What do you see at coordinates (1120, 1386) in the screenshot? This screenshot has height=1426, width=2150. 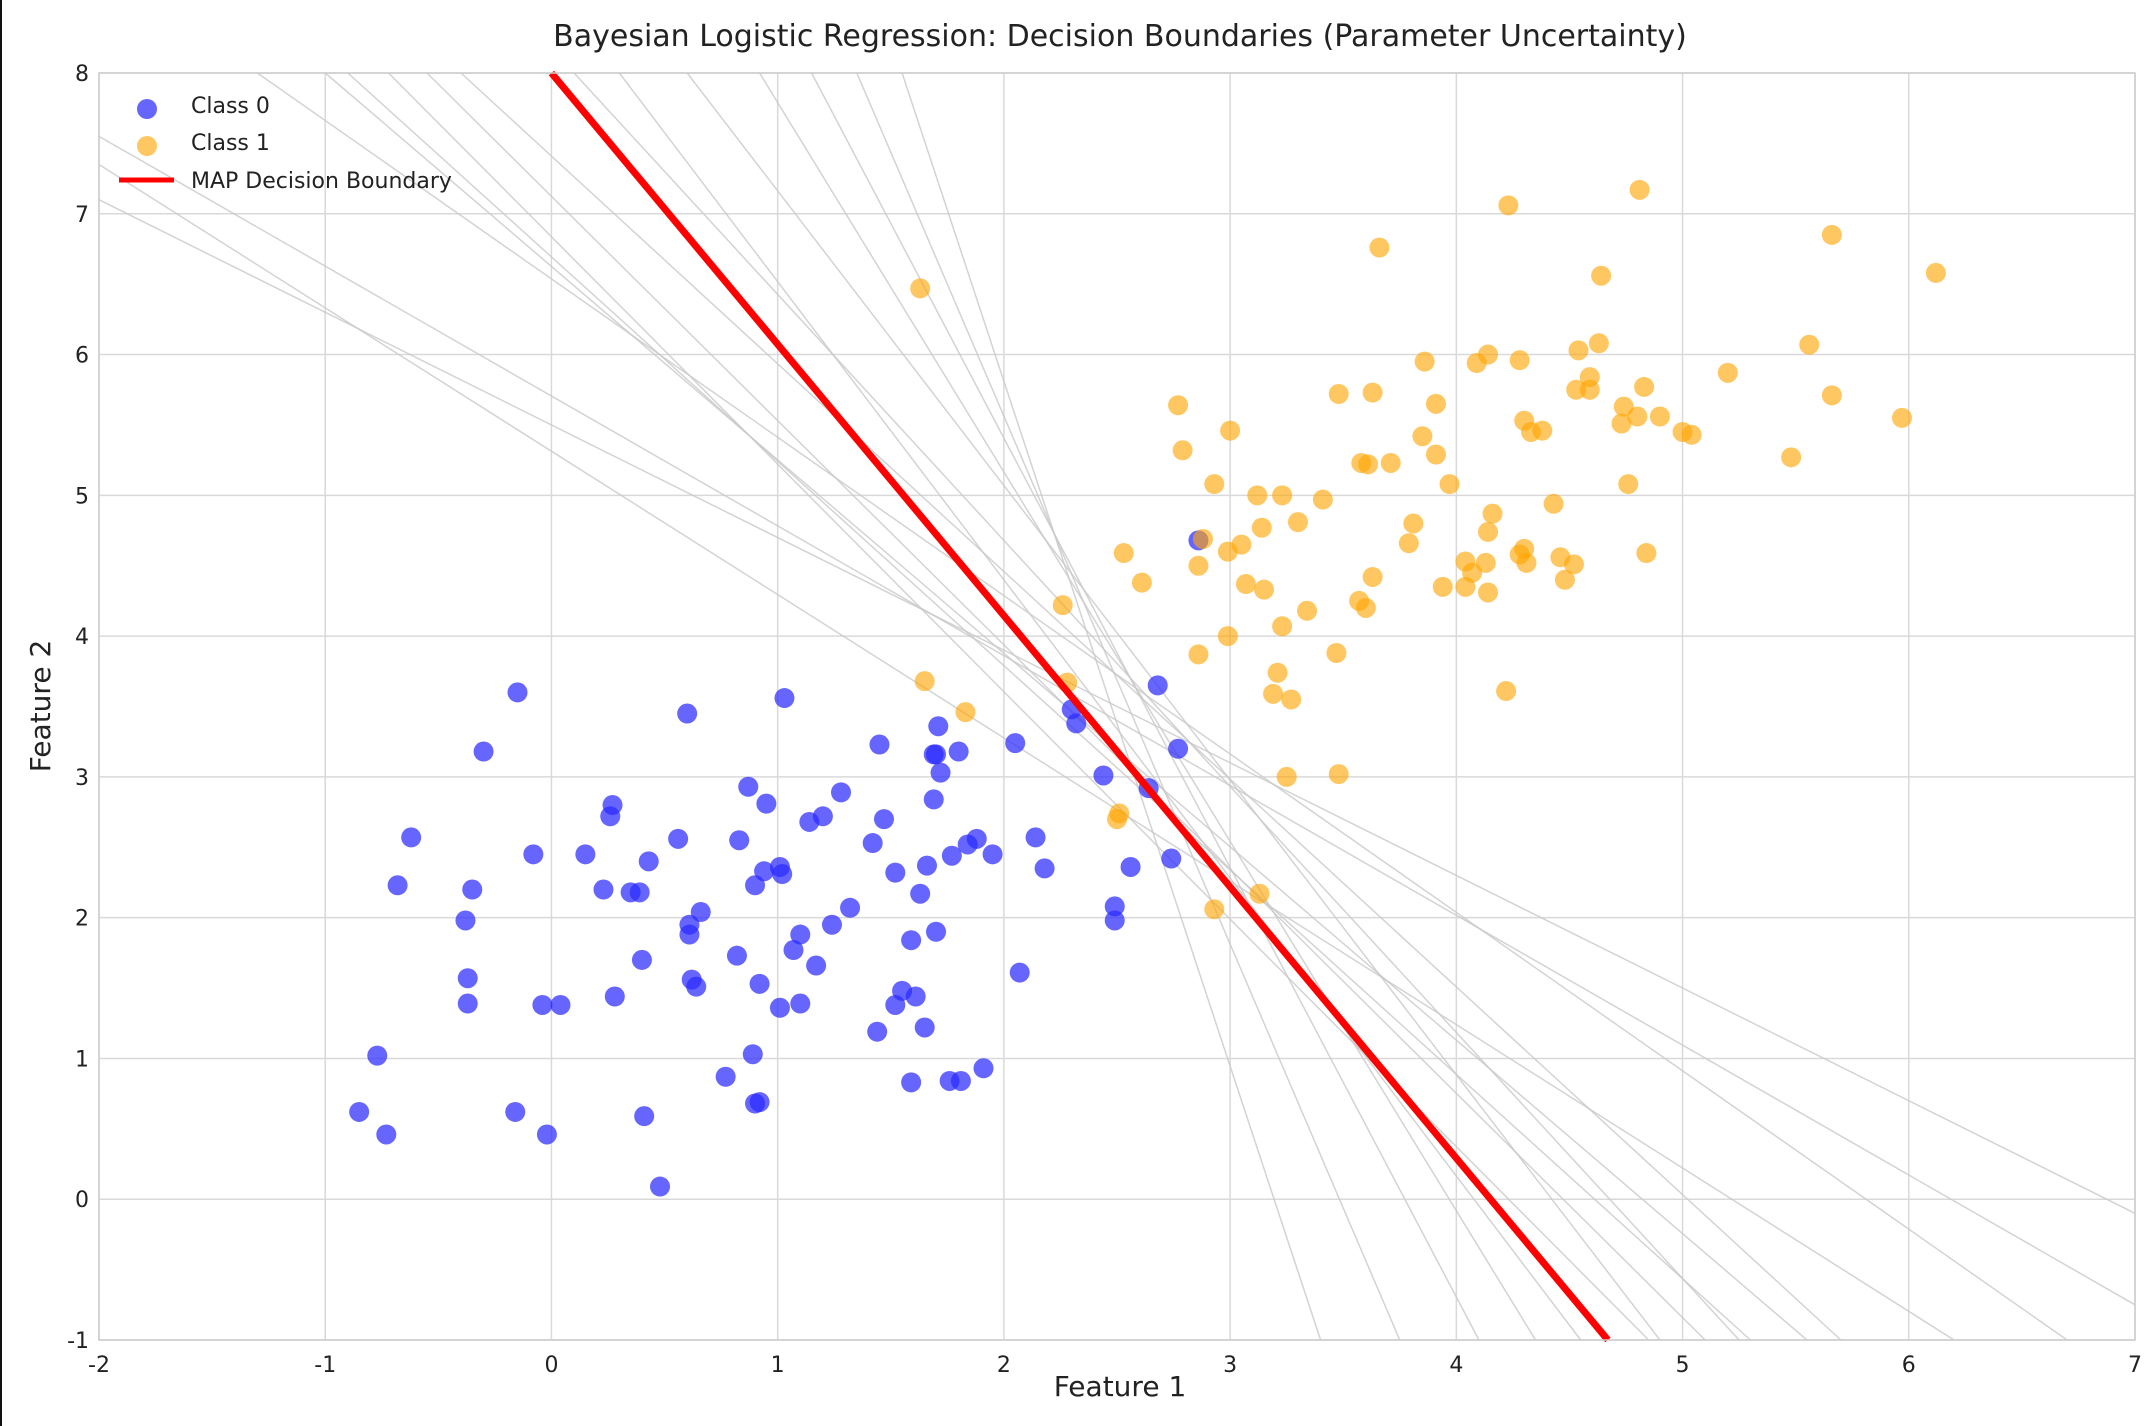 I see `x-axis-label: Feature 1` at bounding box center [1120, 1386].